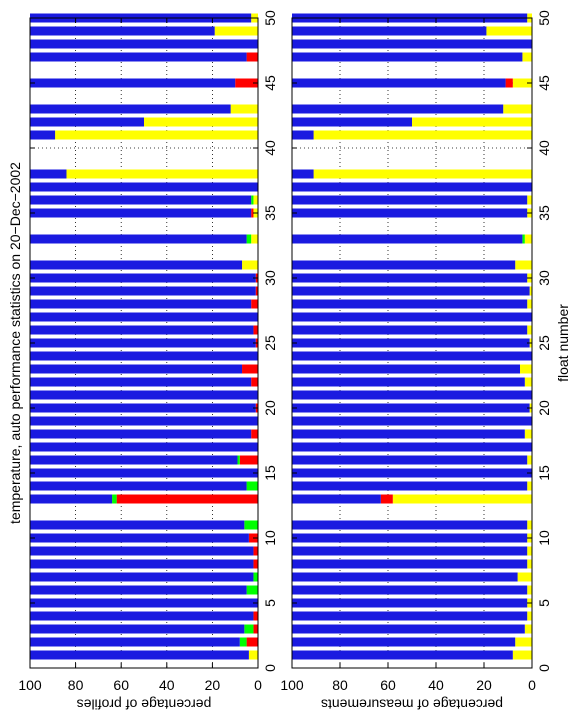  What do you see at coordinates (544, 18) in the screenshot?
I see `x-tick-label: 50` at bounding box center [544, 18].